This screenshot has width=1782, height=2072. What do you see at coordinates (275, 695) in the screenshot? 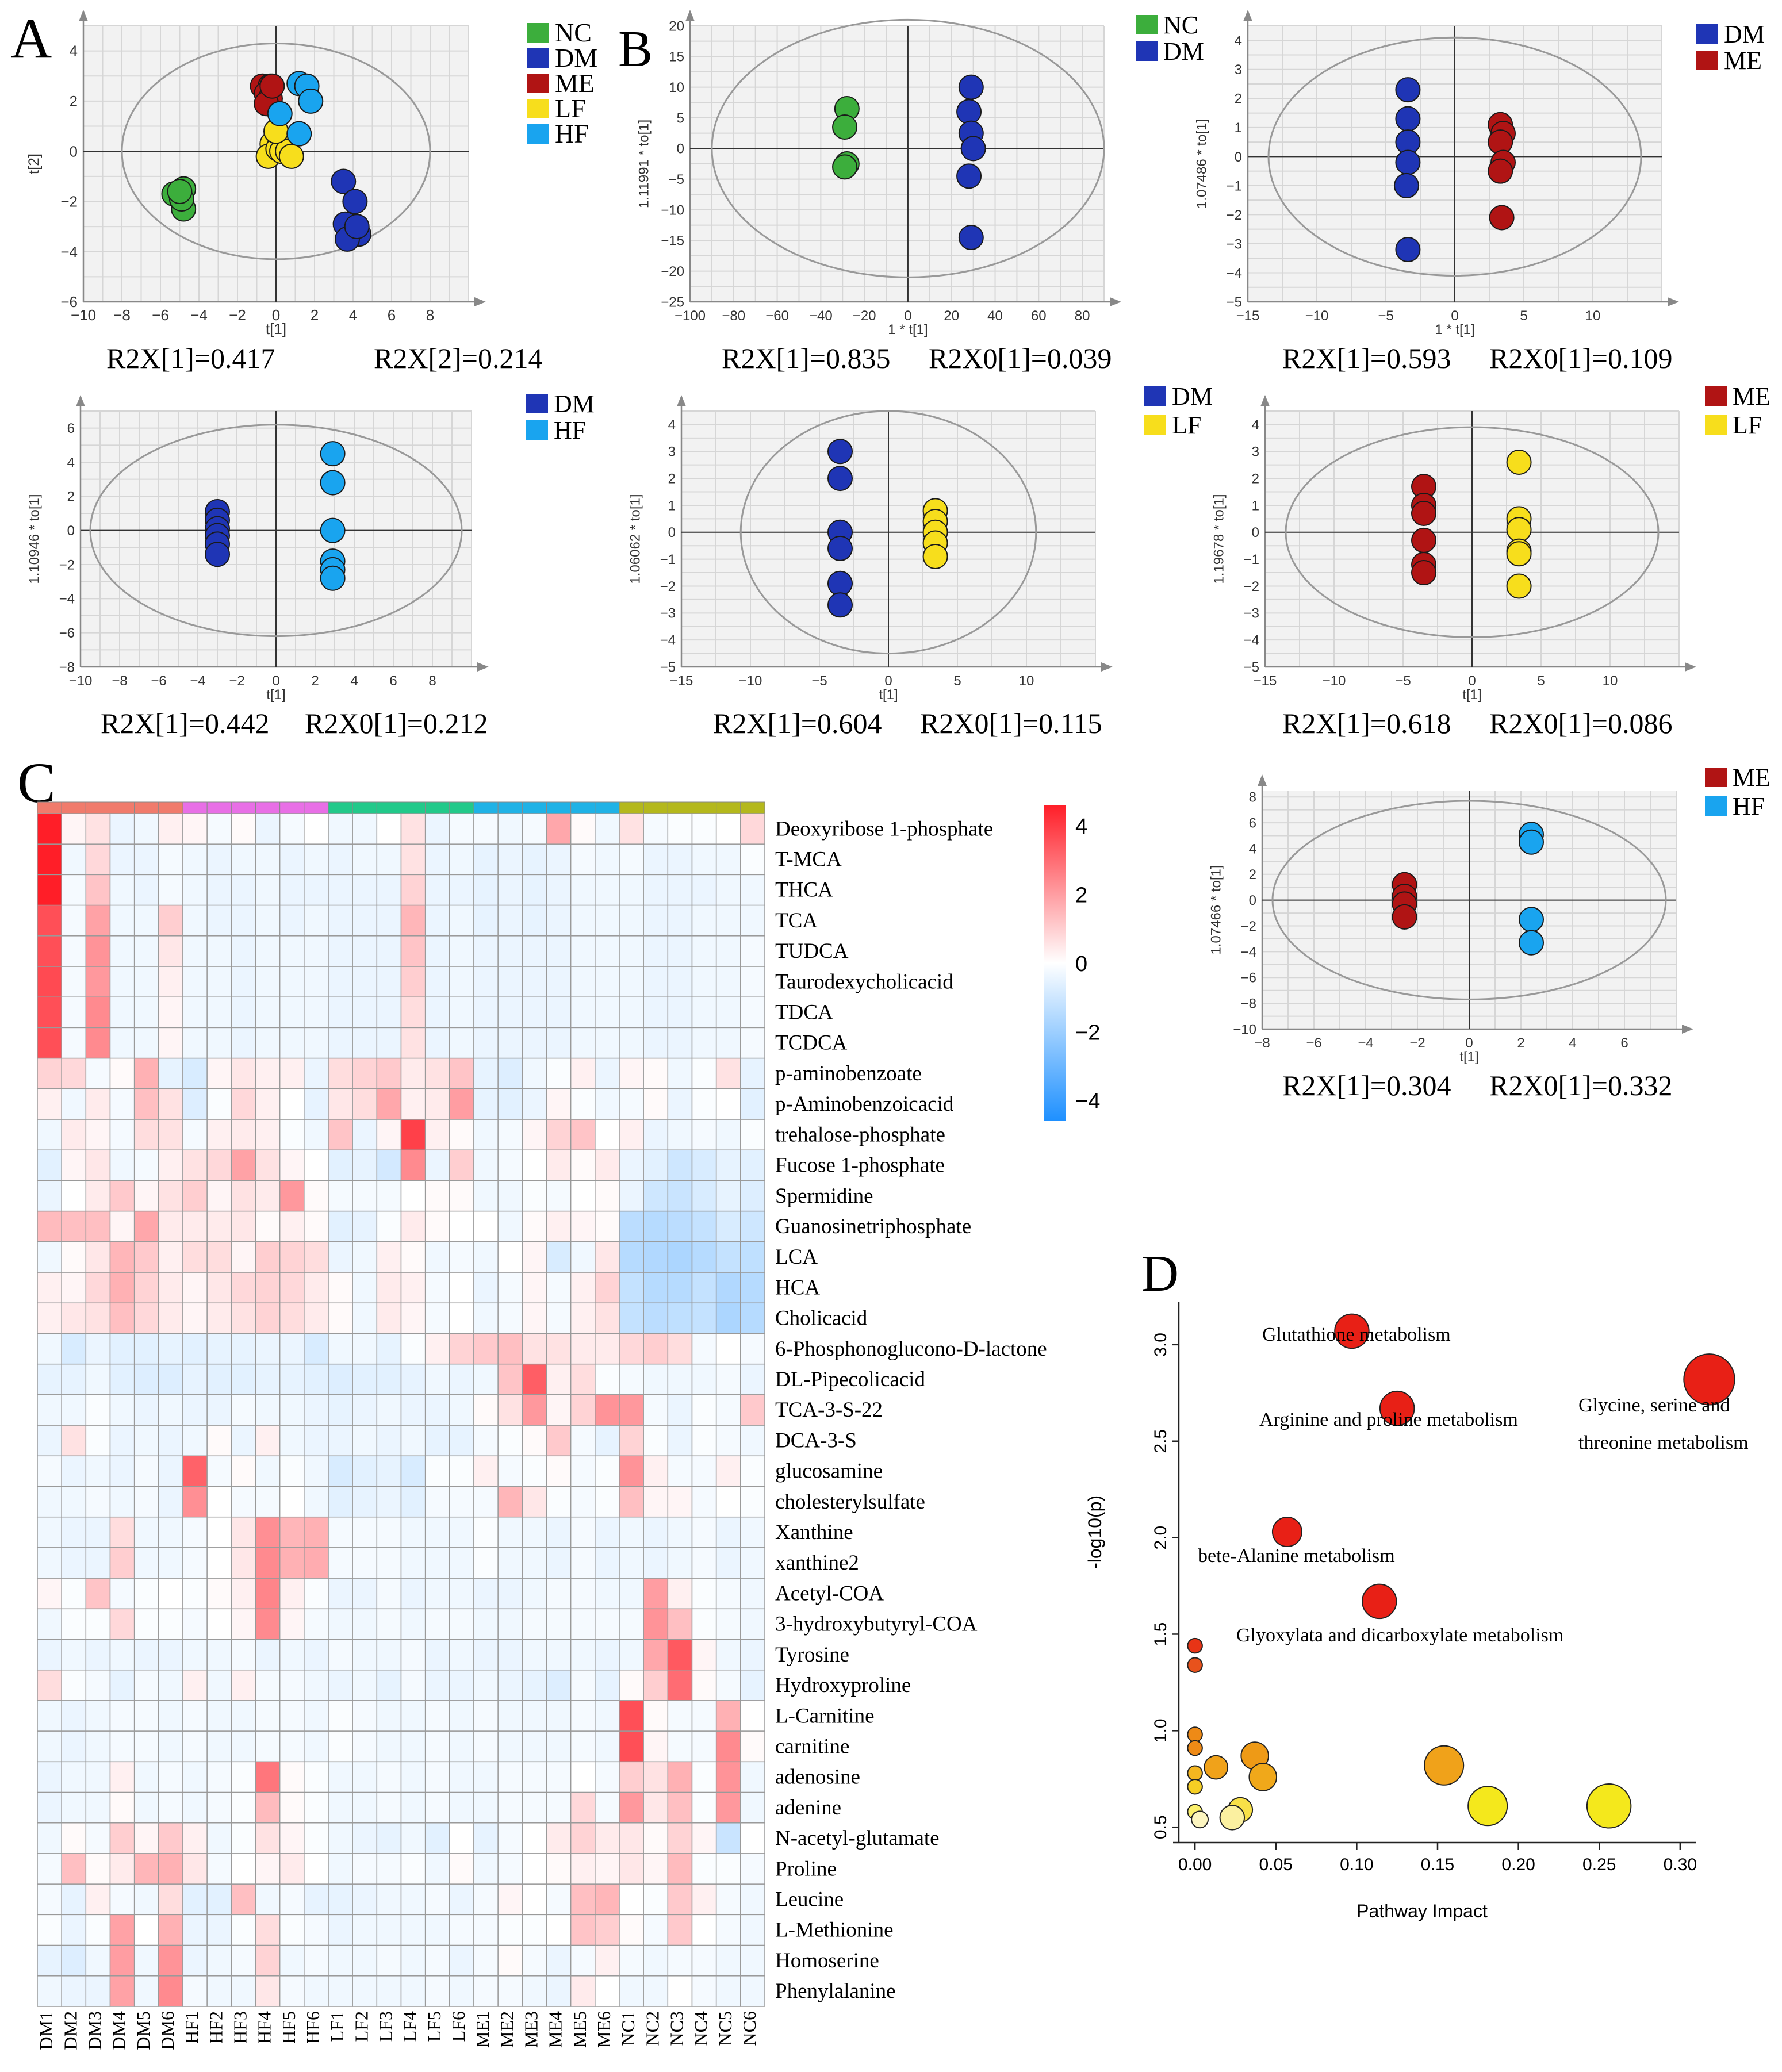
I see `x-axis-label: t[1]` at bounding box center [275, 695].